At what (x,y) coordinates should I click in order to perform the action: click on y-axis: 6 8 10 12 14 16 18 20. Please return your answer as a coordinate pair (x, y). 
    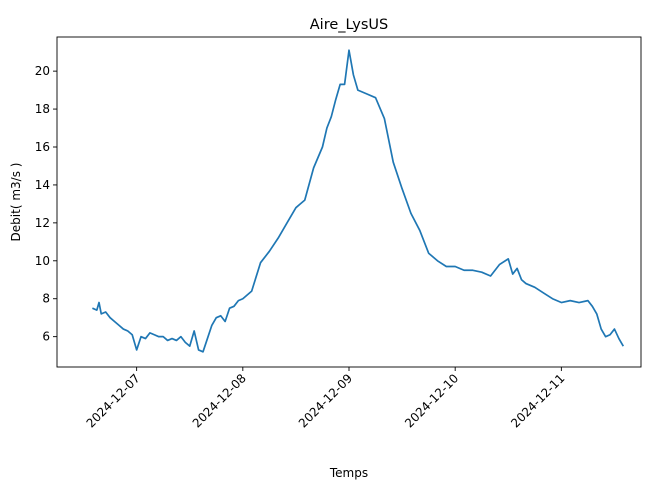
    Looking at the image, I should click on (46, 204).